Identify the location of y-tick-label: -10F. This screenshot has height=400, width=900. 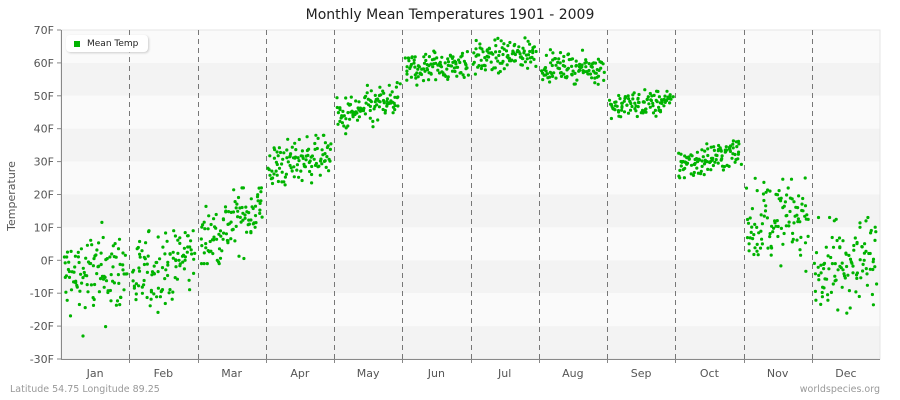
(42, 293).